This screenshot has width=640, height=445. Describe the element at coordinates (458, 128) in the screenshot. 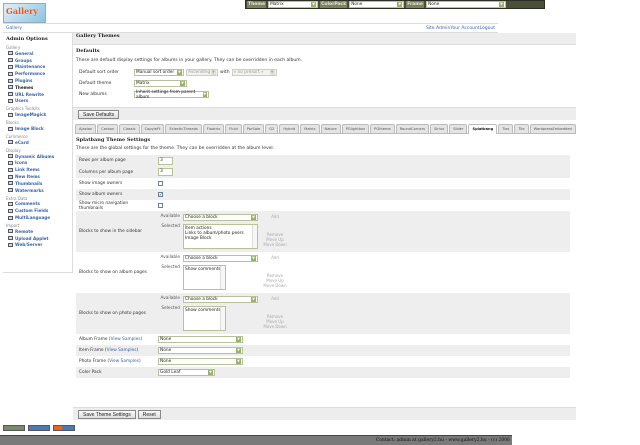

I see `tab-slider: Slider` at that location.